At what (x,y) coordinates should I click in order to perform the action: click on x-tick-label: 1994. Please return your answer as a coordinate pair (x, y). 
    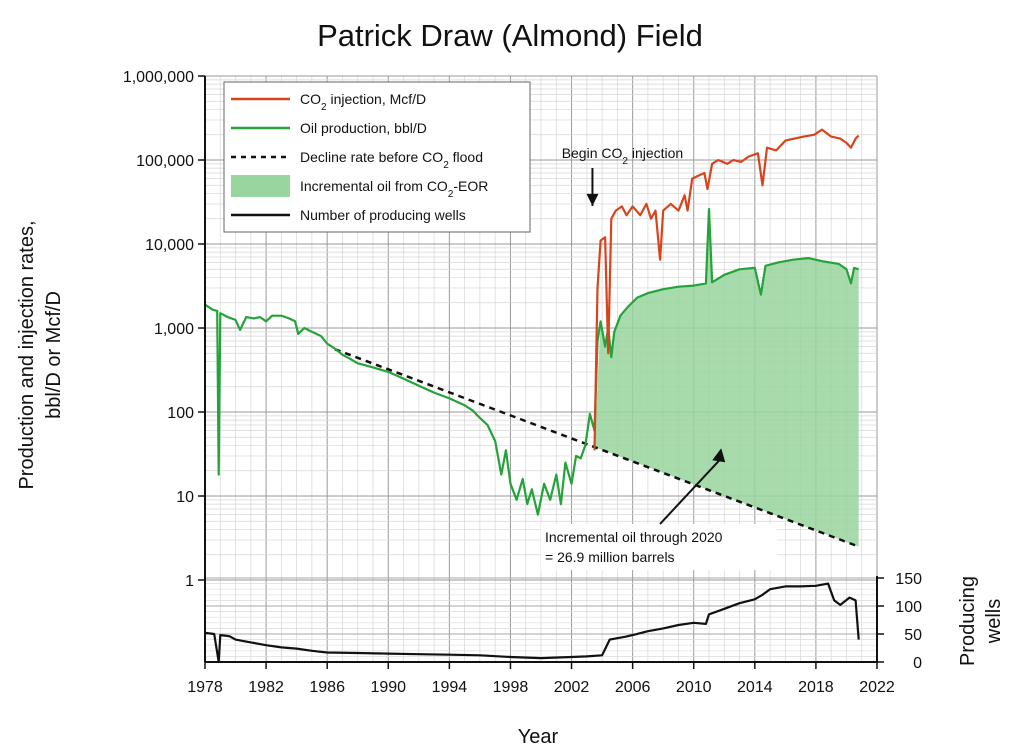
    Looking at the image, I should click on (450, 687).